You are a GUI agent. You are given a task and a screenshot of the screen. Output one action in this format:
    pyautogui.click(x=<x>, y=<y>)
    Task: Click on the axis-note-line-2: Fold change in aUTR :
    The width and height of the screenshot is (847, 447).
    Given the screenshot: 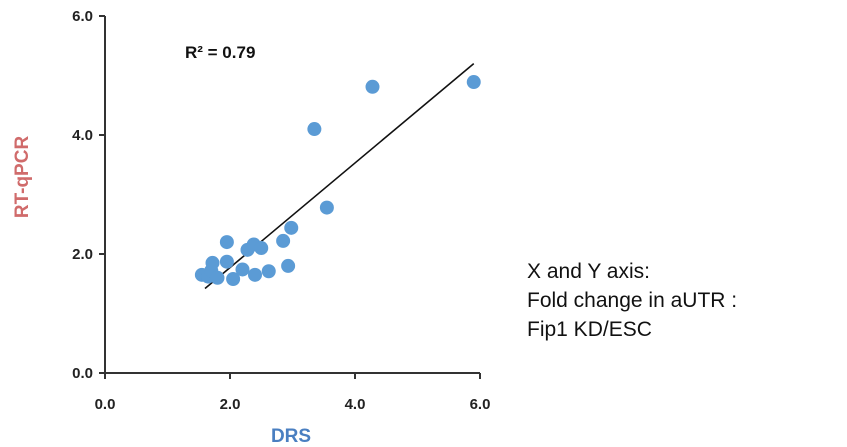 What is the action you would take?
    pyautogui.click(x=632, y=300)
    